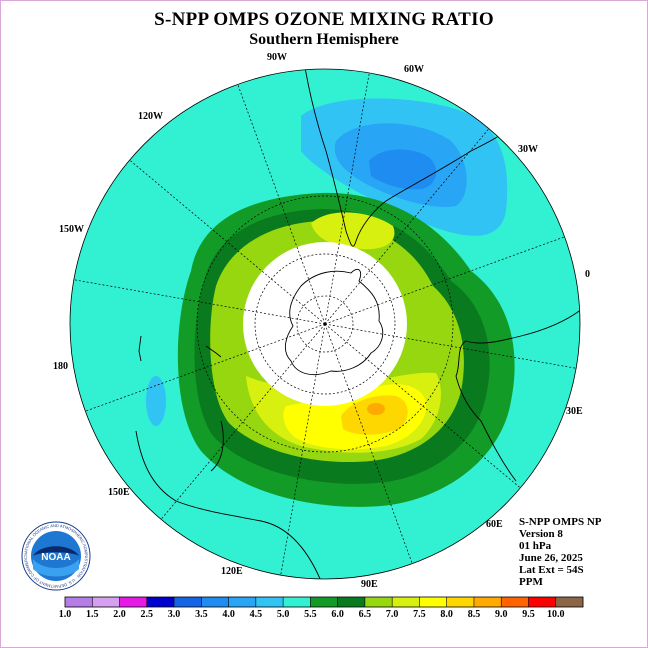 The image size is (648, 648). Describe the element at coordinates (232, 571) in the screenshot. I see `lon-label-120e: 120E` at that location.